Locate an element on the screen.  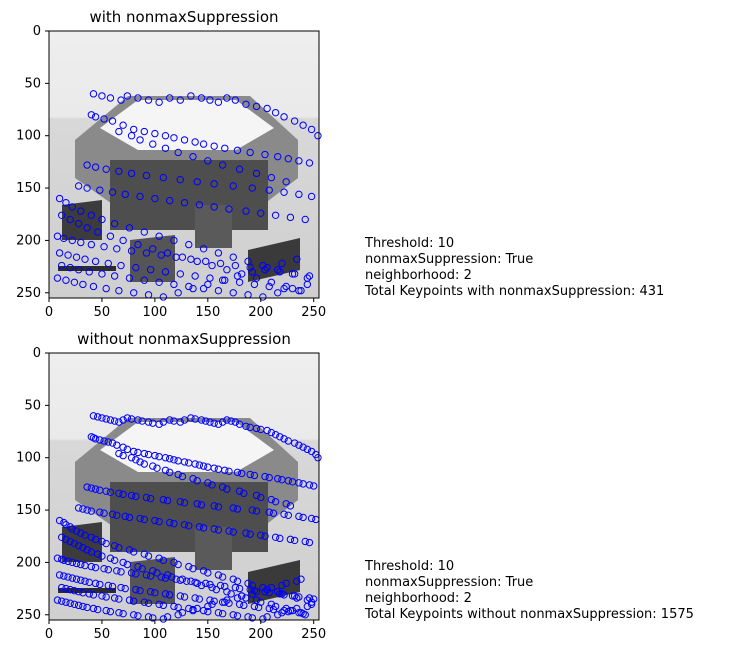
x-tick-label: 50 is located at coordinates (102, 312).